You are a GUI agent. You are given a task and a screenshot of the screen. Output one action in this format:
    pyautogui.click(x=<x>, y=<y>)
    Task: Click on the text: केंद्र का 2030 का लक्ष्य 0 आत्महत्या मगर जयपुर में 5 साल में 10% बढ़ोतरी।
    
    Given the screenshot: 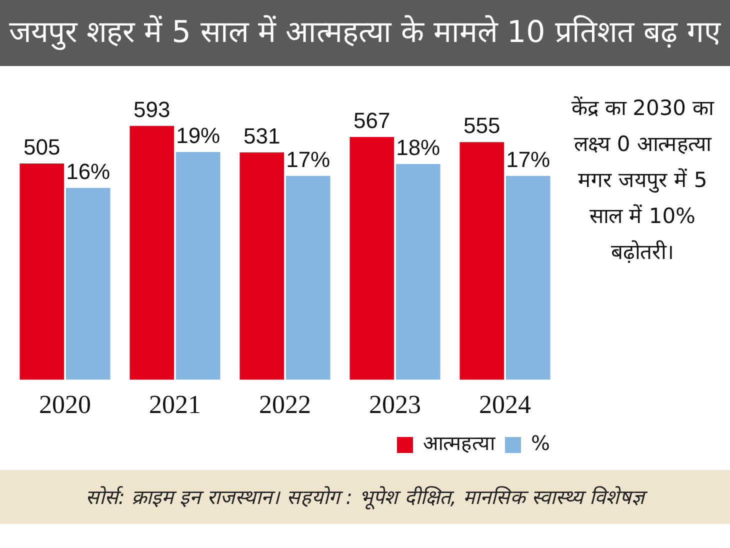 What is the action you would take?
    pyautogui.click(x=643, y=180)
    